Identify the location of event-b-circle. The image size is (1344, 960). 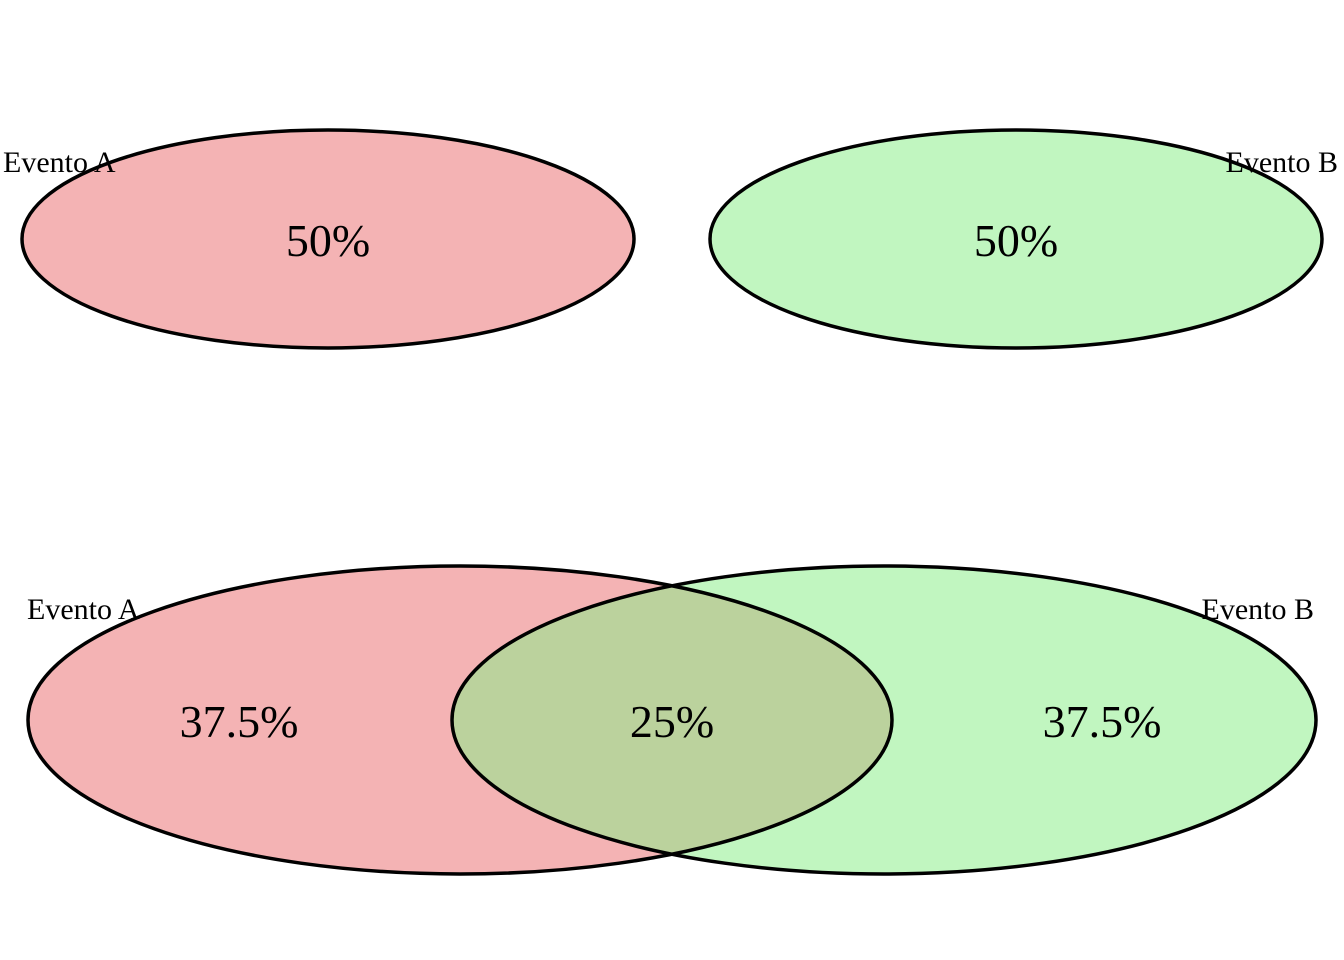
(1016, 239).